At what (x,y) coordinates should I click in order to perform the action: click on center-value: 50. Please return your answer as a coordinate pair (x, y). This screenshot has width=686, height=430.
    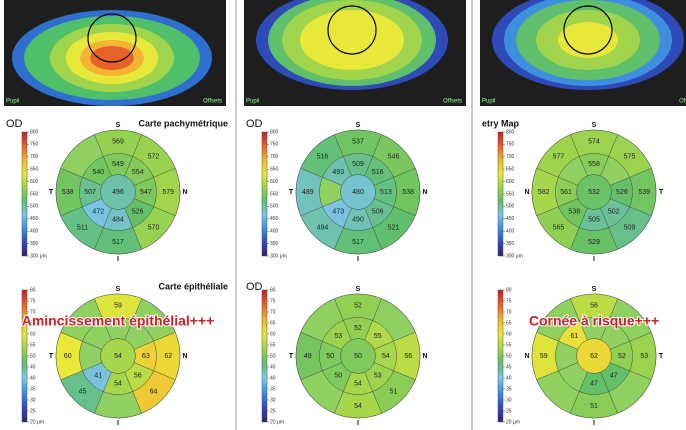
    Looking at the image, I should click on (358, 356).